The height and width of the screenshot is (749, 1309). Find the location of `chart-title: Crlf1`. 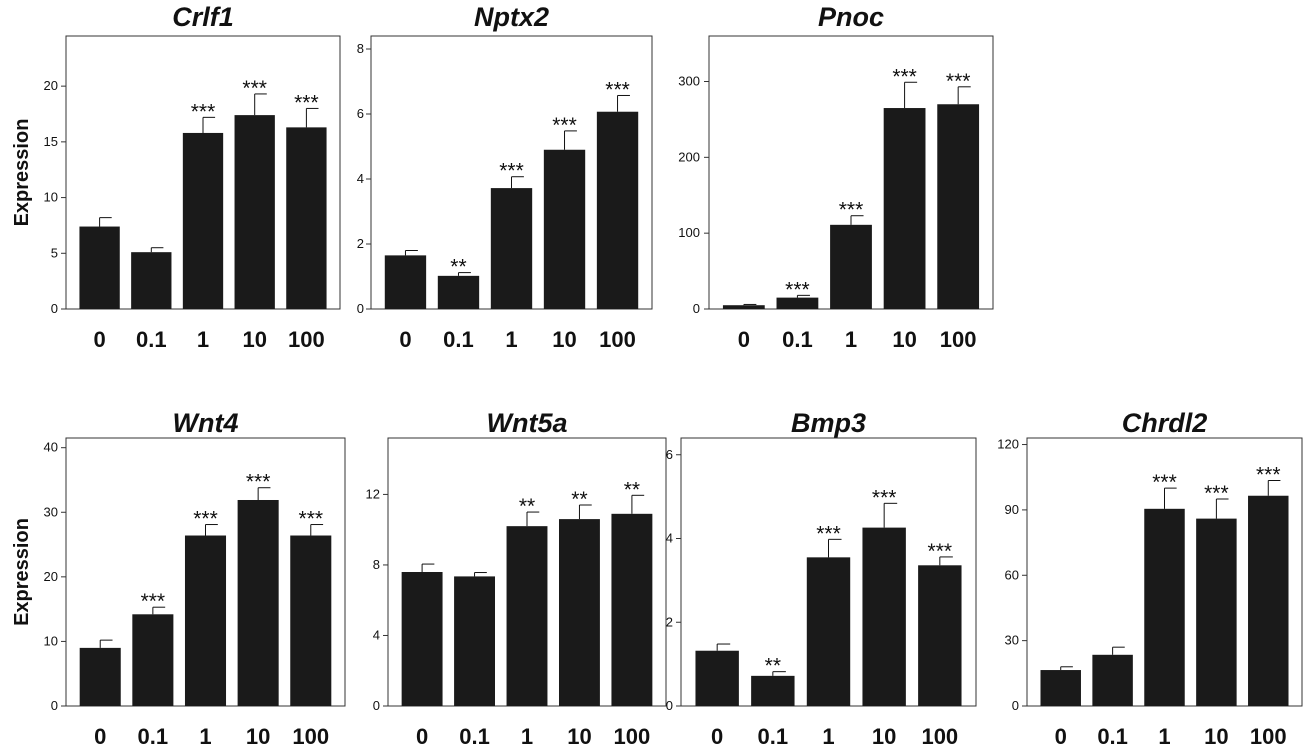

chart-title: Crlf1 is located at coordinates (203, 17).